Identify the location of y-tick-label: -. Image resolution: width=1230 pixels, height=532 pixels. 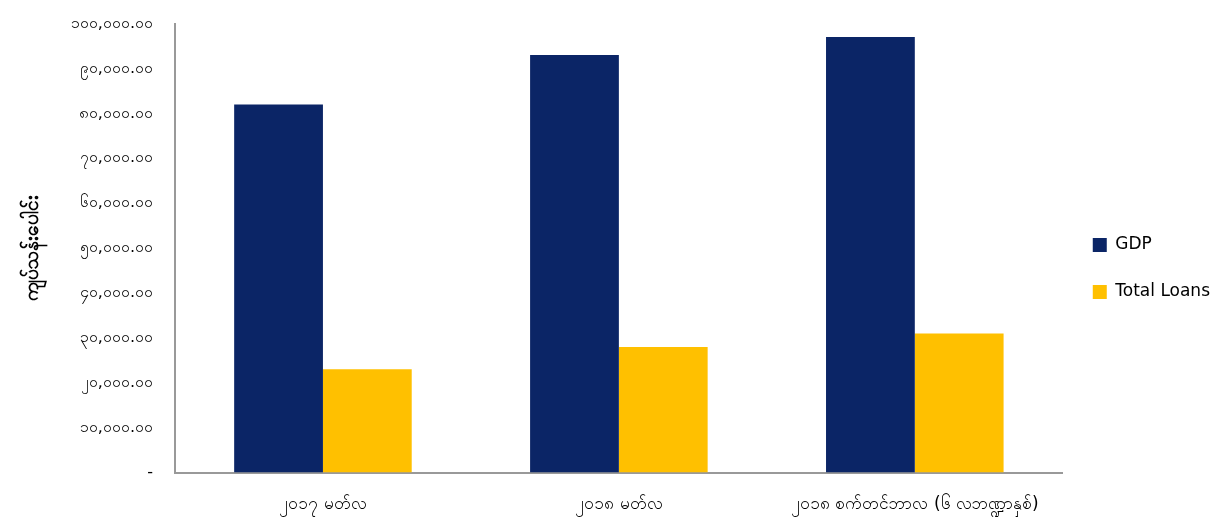
(150, 471).